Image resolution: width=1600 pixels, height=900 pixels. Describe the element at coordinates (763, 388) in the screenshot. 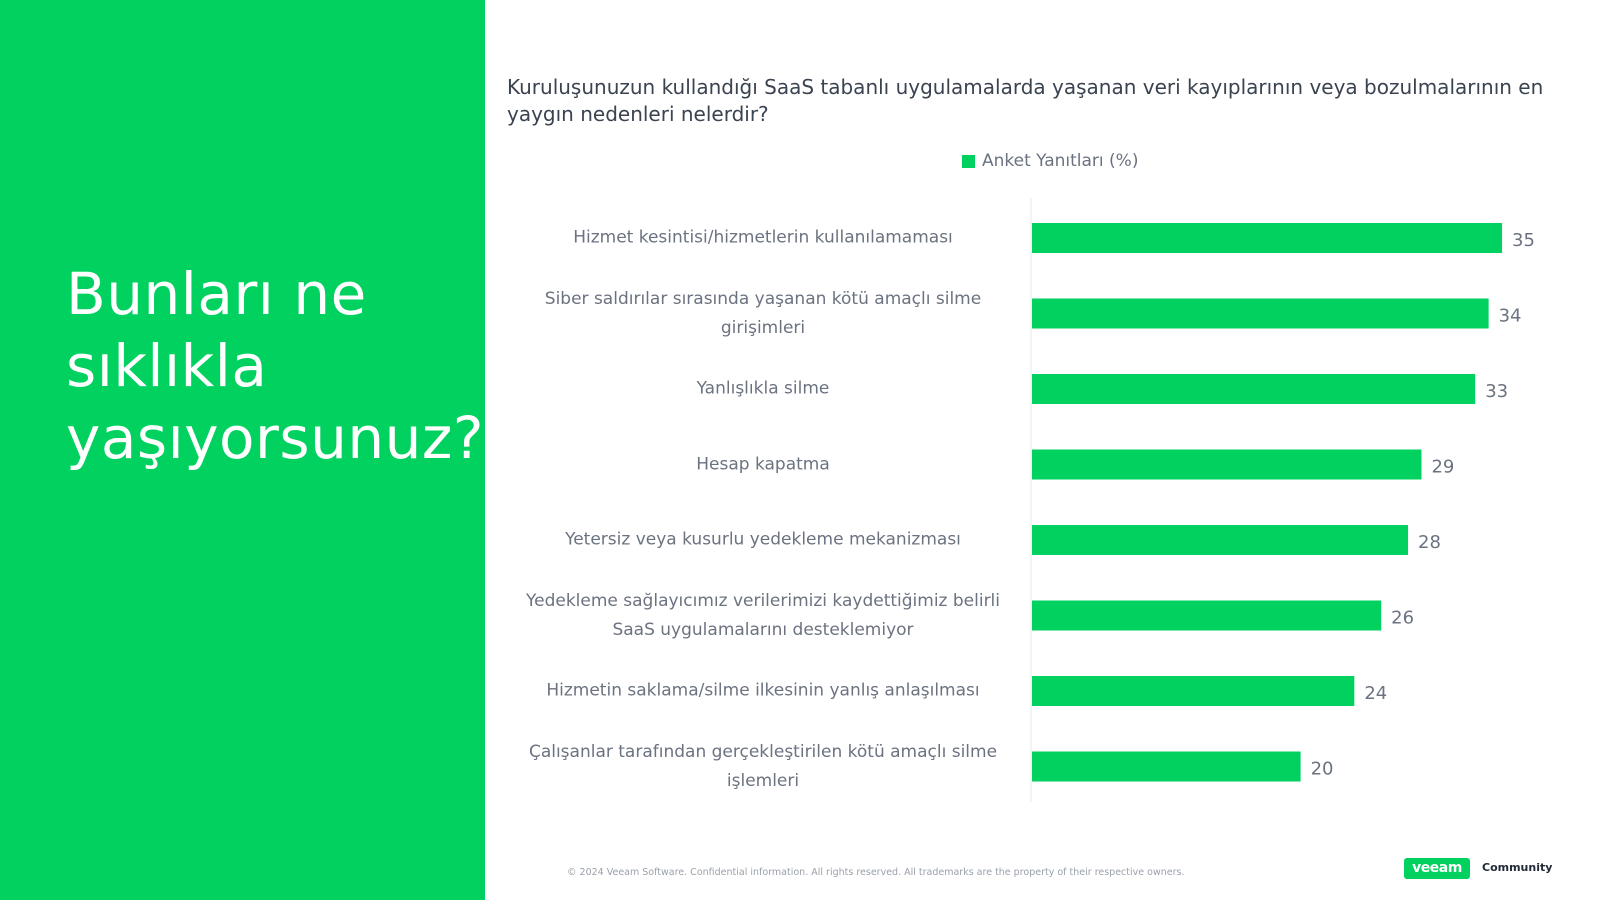

I see `category-label-3: Yanlışlıkla silme` at that location.